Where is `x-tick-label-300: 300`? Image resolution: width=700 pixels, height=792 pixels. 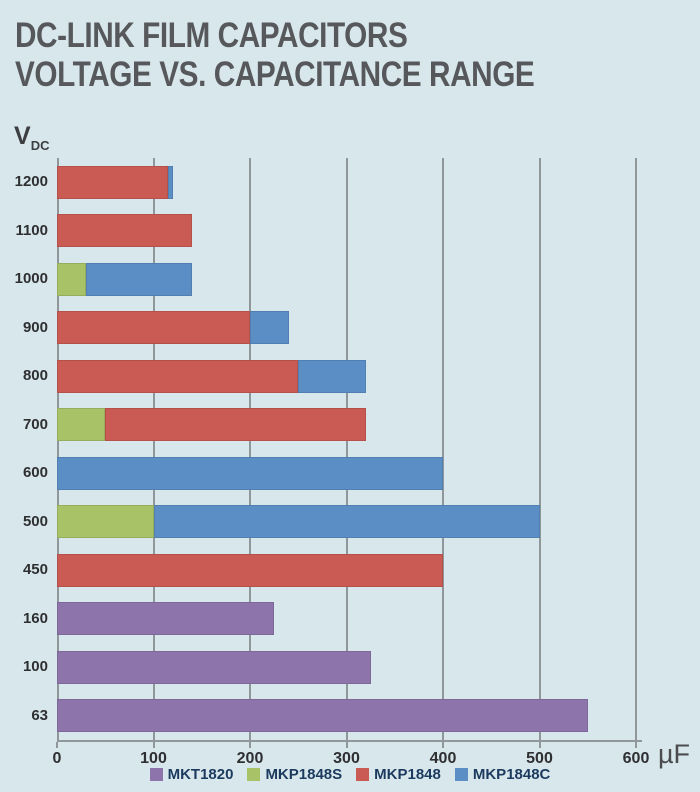 x-tick-label-300: 300 is located at coordinates (346, 758).